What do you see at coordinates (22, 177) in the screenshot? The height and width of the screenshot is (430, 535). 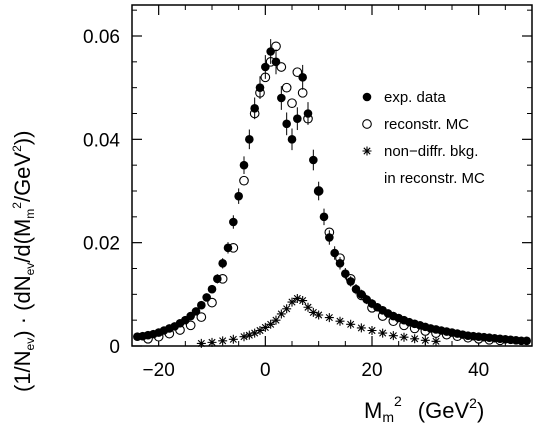 I see `y-label-part4: /GeV` at bounding box center [22, 177].